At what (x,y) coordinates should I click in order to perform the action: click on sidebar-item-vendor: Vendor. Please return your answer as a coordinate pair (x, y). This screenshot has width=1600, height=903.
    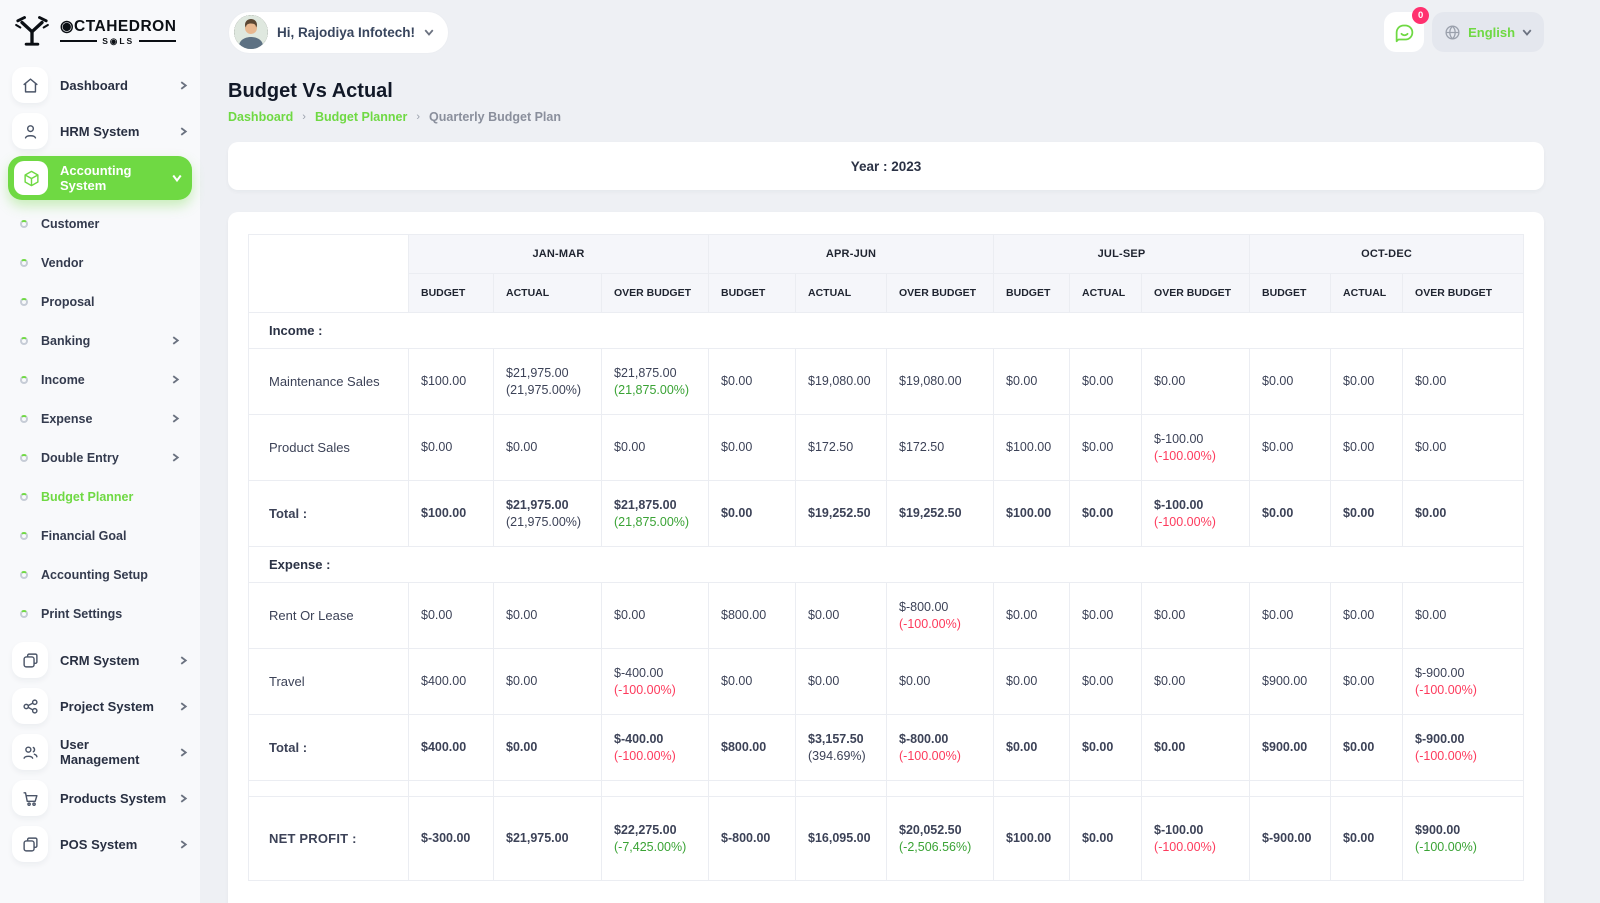
    Looking at the image, I should click on (100, 262).